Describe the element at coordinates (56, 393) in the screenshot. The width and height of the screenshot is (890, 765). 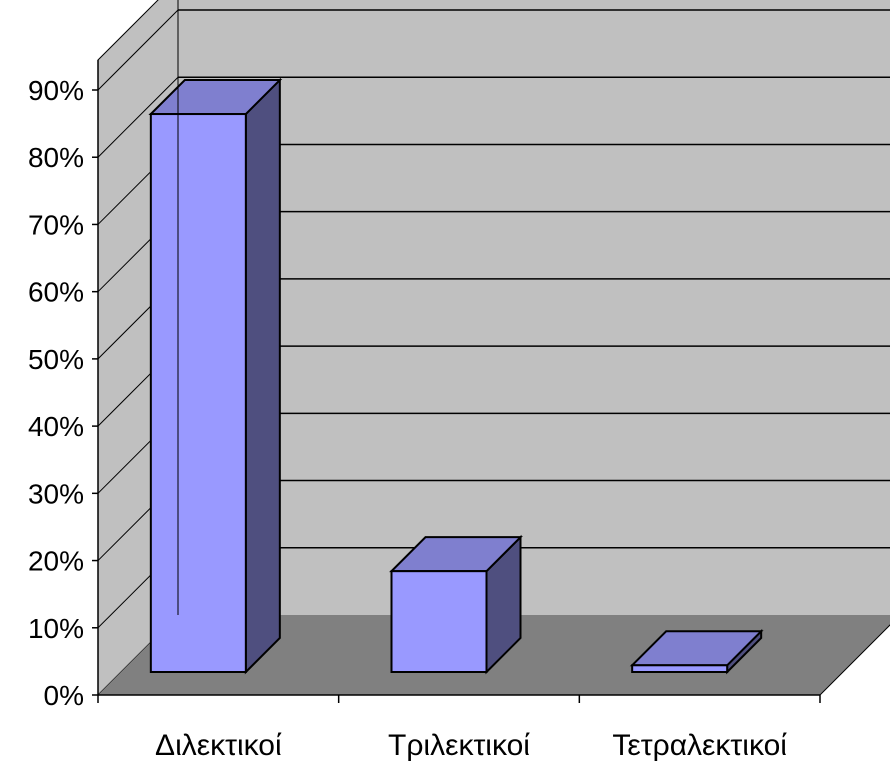
I see `y-axis-tick-labels: 0% 10% 20% 30% 40% 50% 60% 70% 80% 90%` at that location.